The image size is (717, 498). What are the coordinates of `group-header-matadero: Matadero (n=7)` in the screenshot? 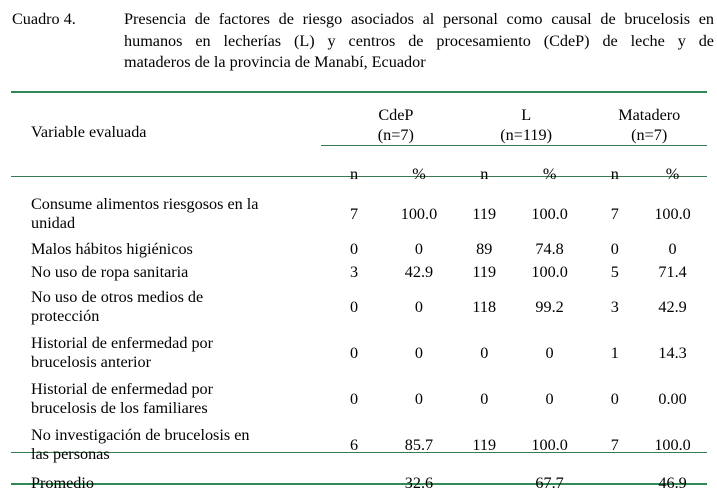 It's located at (649, 125).